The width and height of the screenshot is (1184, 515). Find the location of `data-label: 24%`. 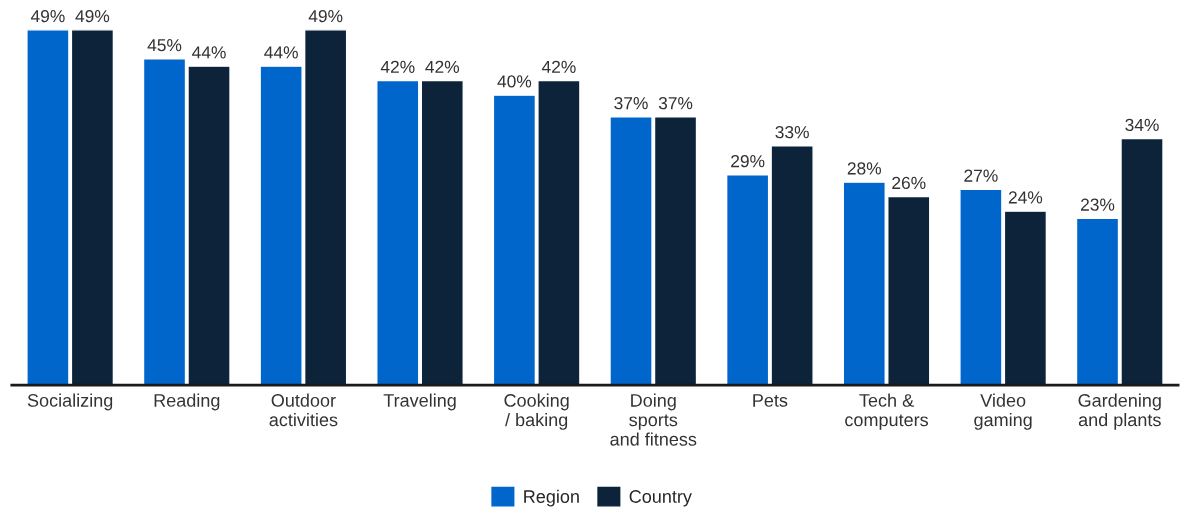

data-label: 24% is located at coordinates (1025, 197).